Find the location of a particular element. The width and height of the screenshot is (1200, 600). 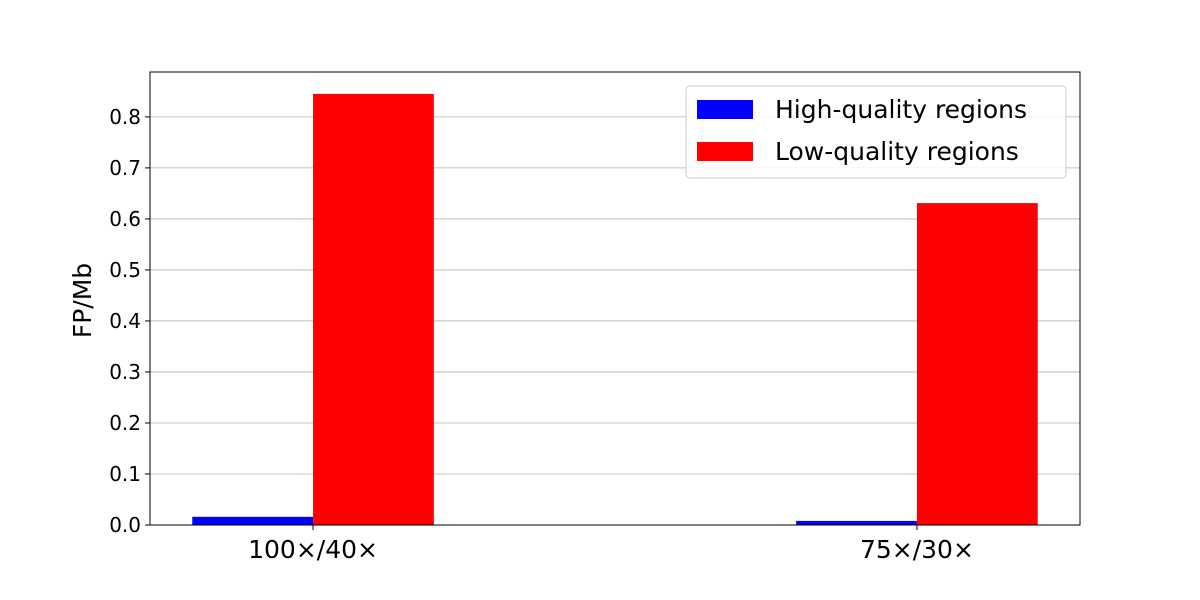

y-tick-label: 0.3 is located at coordinates (125, 372).